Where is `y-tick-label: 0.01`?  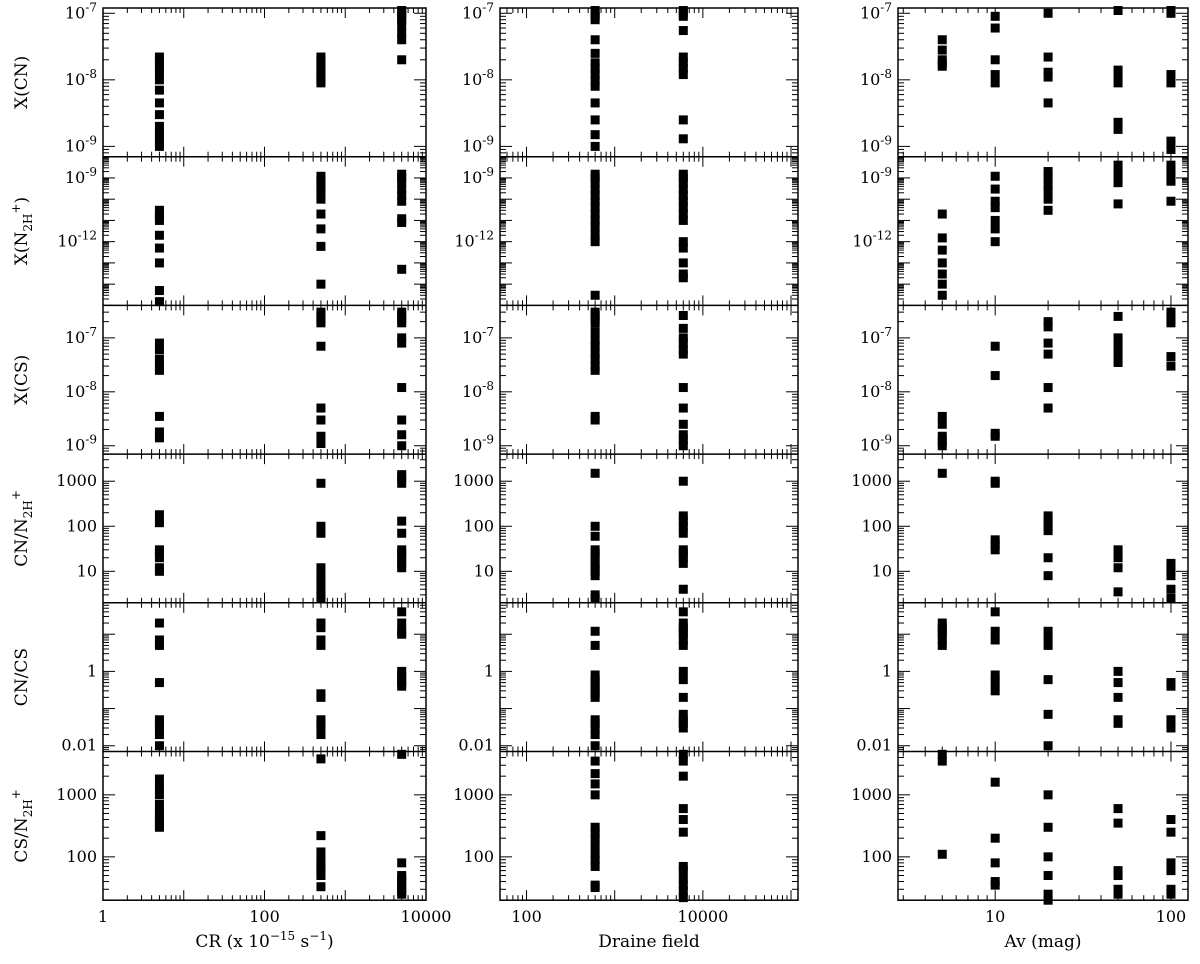
y-tick-label: 0.01 is located at coordinates (79, 745).